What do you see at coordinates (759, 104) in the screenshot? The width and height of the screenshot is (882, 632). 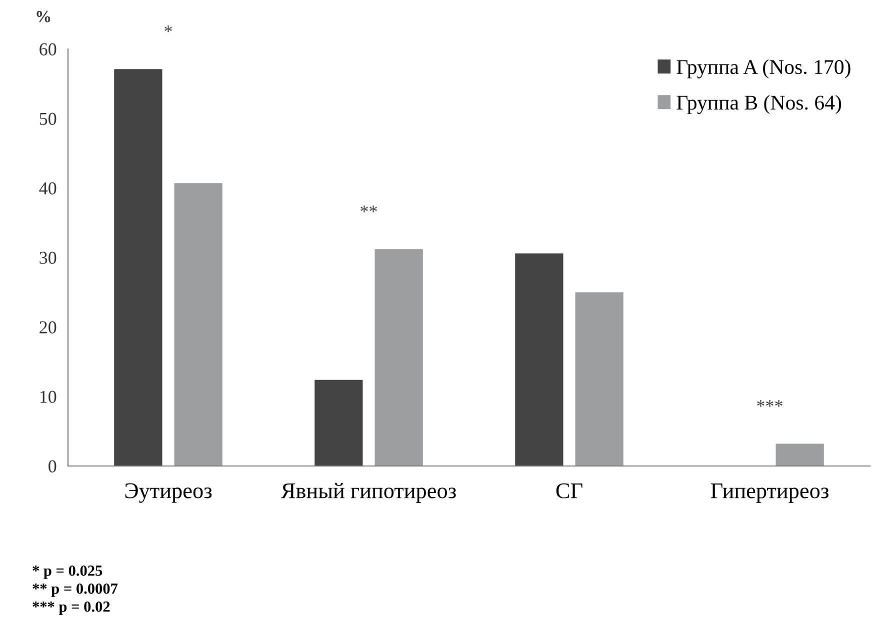 I see `legend-label: Группа B (Nos. 64)` at bounding box center [759, 104].